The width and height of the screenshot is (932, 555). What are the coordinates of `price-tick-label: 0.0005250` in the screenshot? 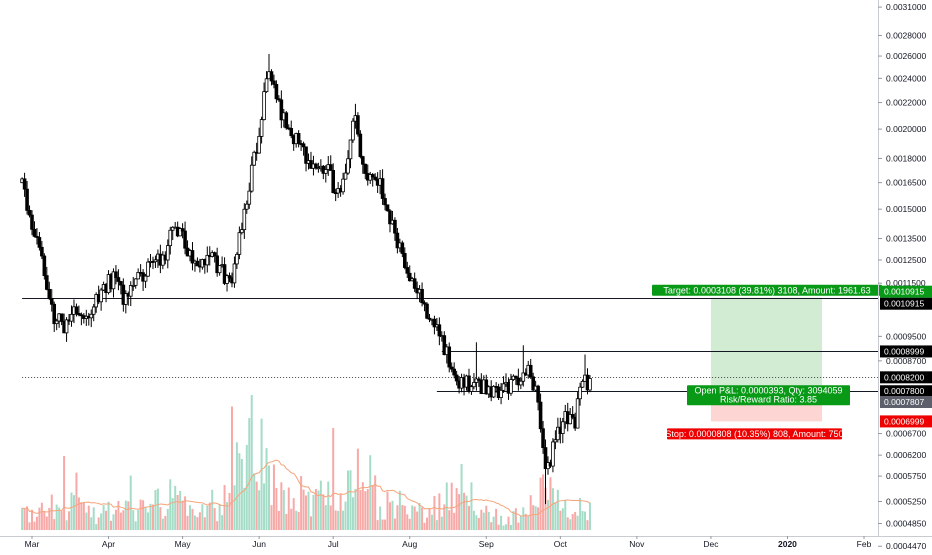 It's located at (906, 501).